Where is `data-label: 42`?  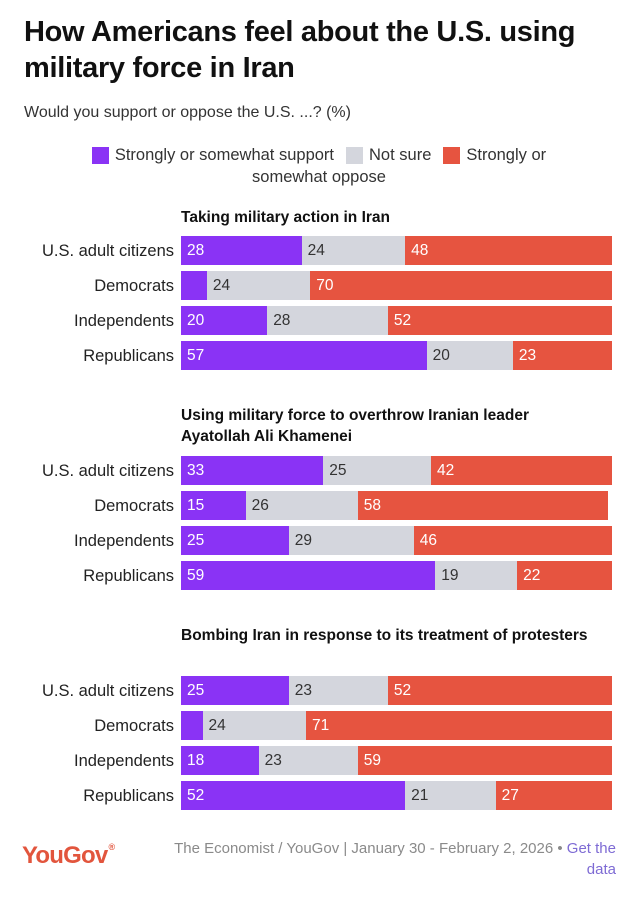
data-label: 42 is located at coordinates (445, 470).